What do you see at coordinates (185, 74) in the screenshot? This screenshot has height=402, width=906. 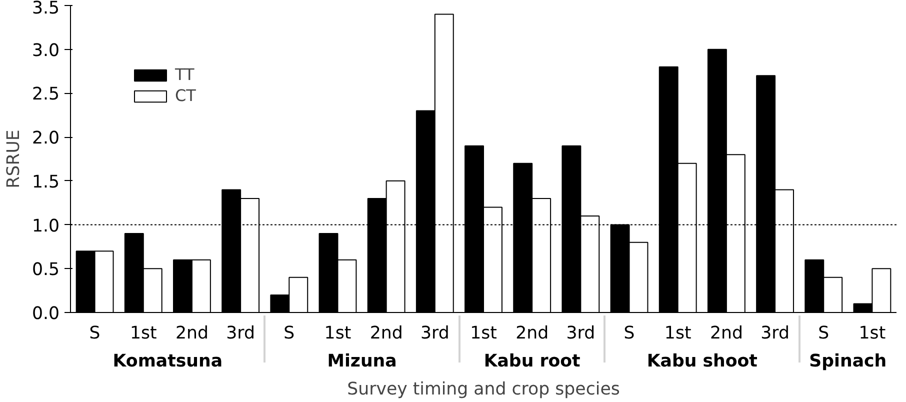 I see `legend-label: TT` at bounding box center [185, 74].